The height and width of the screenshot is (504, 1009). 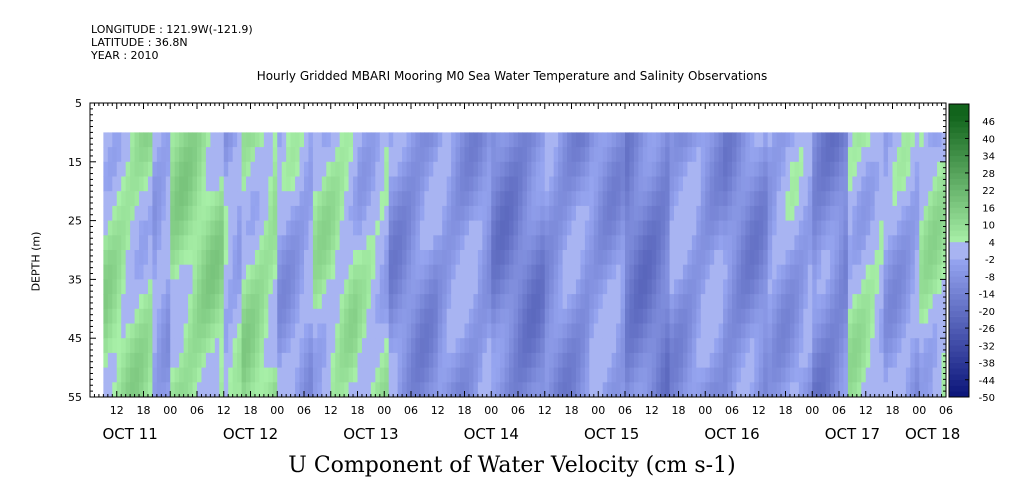 What do you see at coordinates (812, 410) in the screenshot?
I see `x-tick-label: 00` at bounding box center [812, 410].